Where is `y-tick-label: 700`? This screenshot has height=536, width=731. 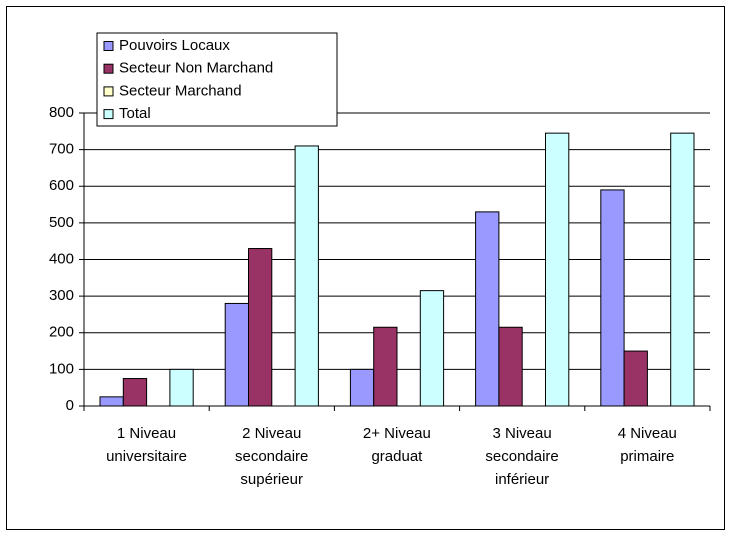
y-tick-label: 700 is located at coordinates (61, 149).